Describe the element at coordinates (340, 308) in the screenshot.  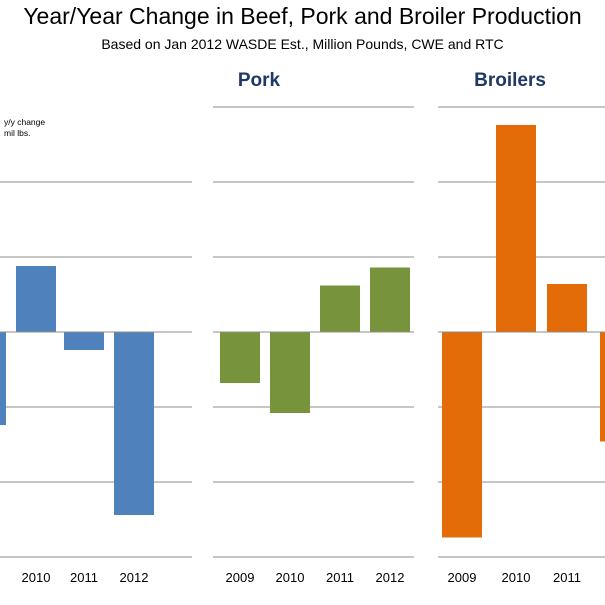
I see `pork-bar-2011` at that location.